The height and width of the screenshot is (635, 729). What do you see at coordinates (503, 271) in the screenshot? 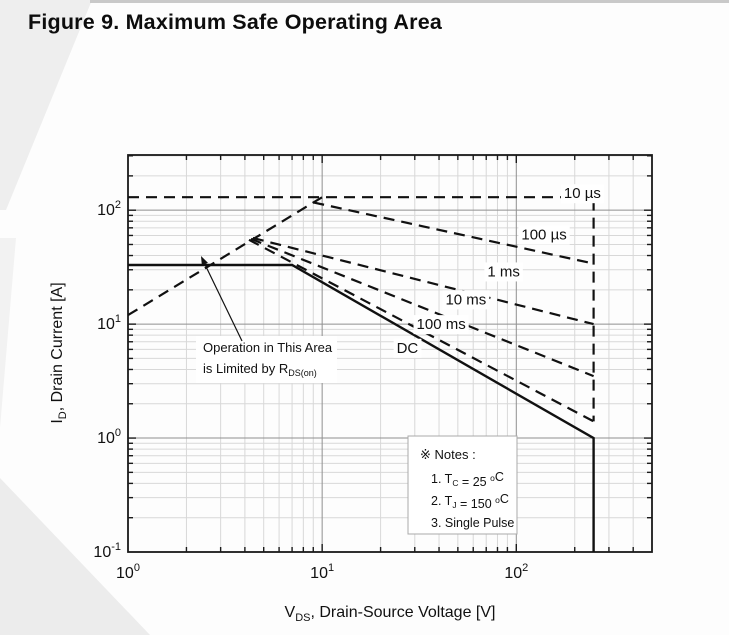
I see `curve-label-pulse-1ms: 1 ms` at bounding box center [503, 271].